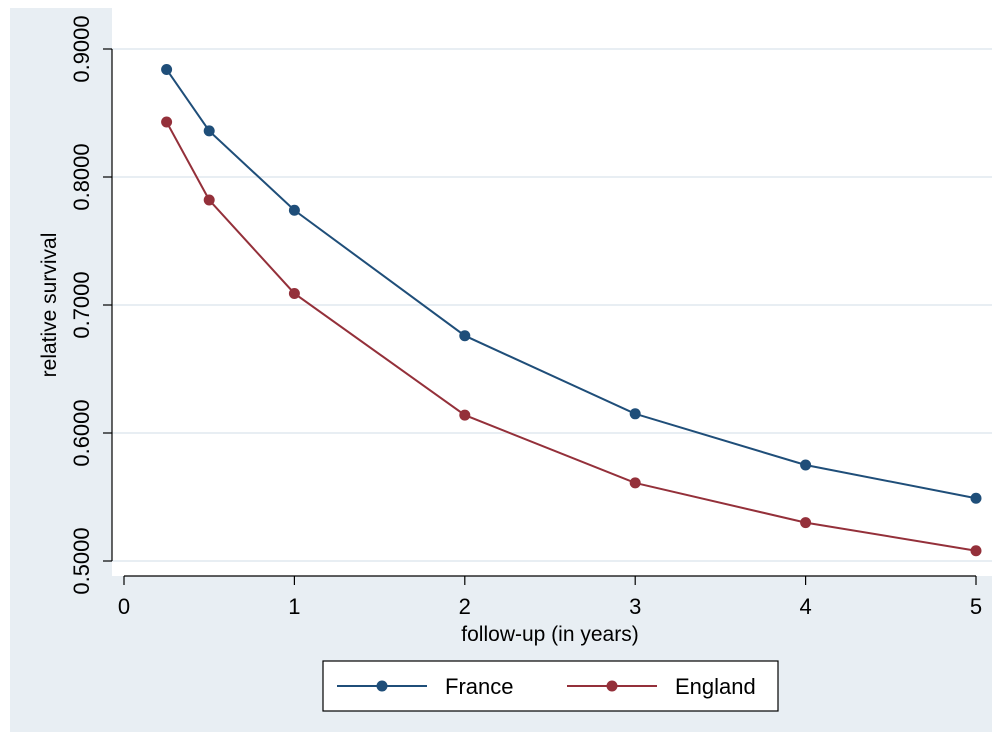 This screenshot has height=741, width=999. I want to click on y-tick-label-4: 0.9000, so click(81, 48).